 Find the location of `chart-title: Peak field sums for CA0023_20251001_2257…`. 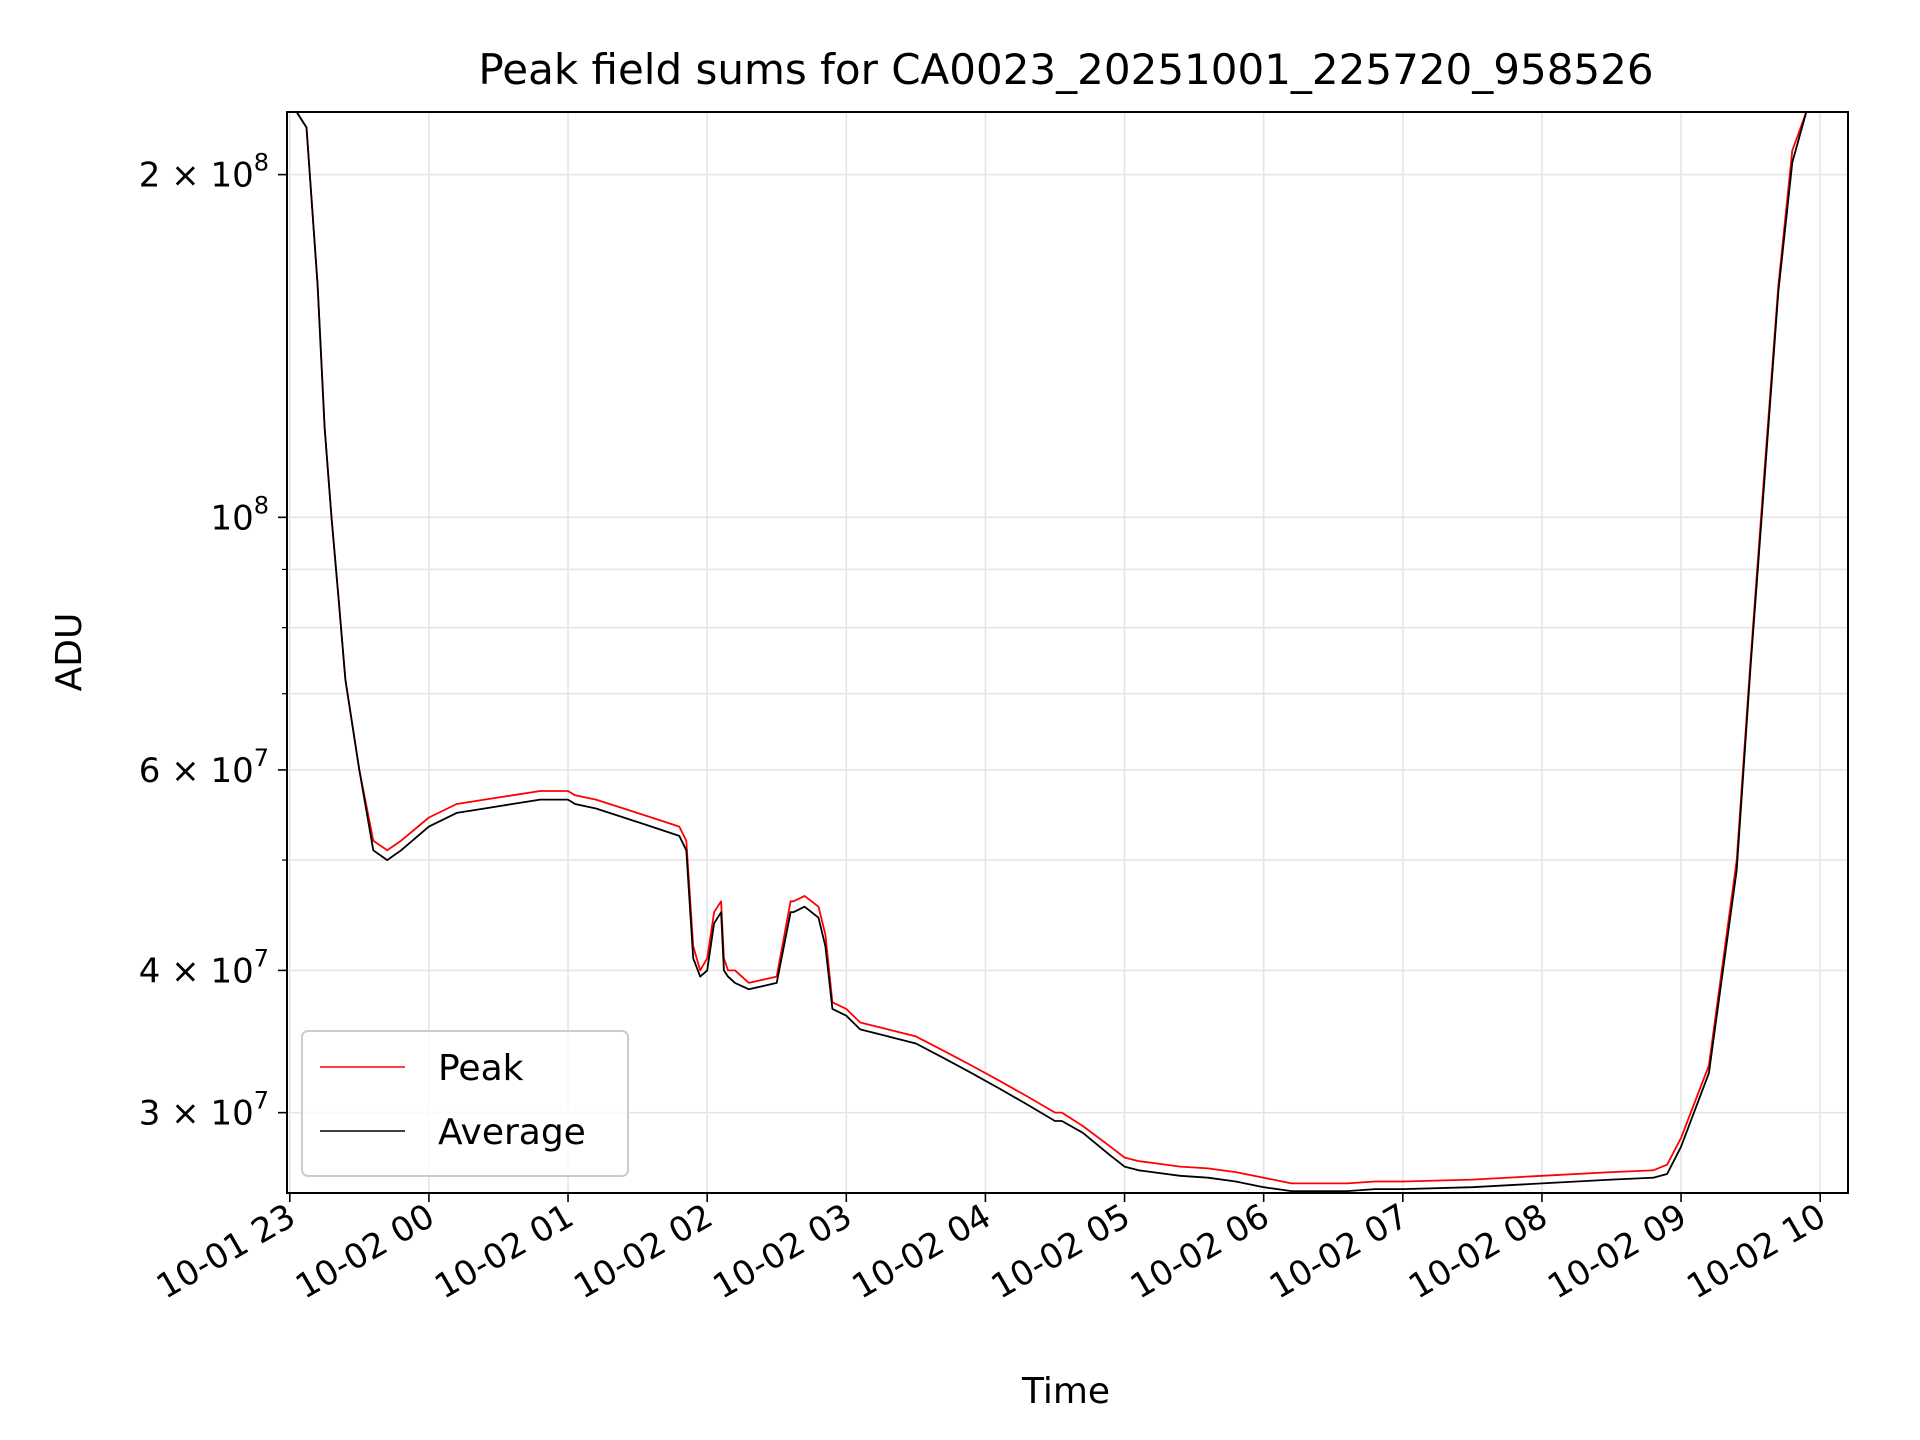

chart-title: Peak field sums for CA0023_20251001_2257… is located at coordinates (1065, 69).